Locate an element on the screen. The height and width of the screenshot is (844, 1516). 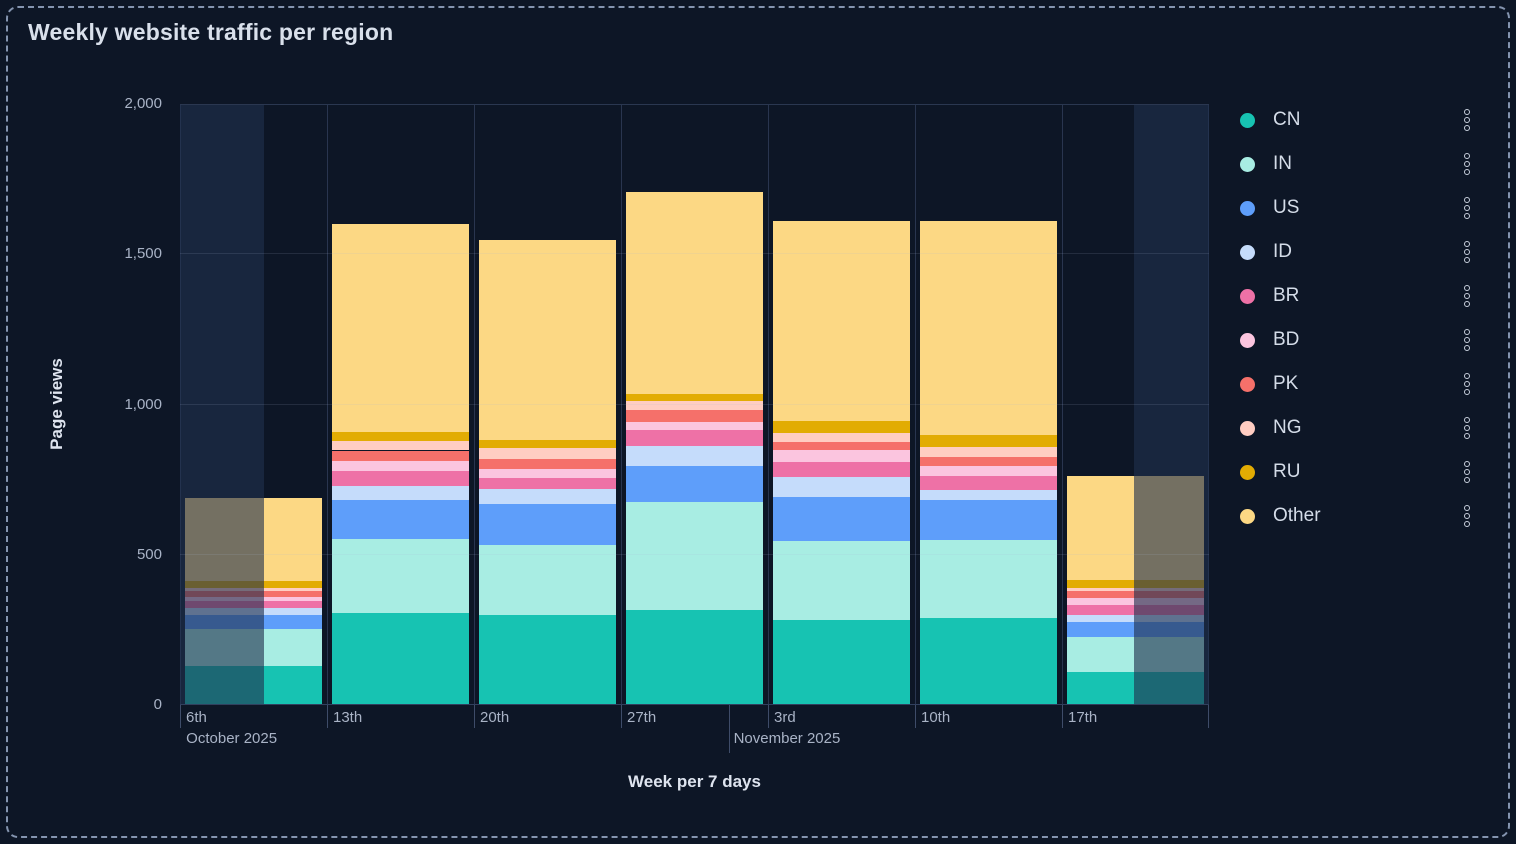
y-tick-label: 500 is located at coordinates (149, 554).